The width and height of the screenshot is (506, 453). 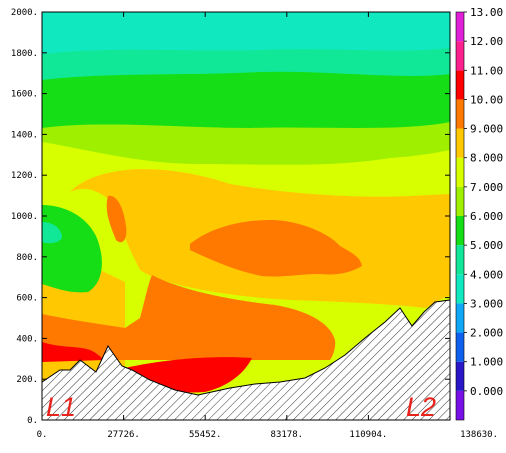 I want to click on colorbar-label: 13.00, so click(x=486, y=12).